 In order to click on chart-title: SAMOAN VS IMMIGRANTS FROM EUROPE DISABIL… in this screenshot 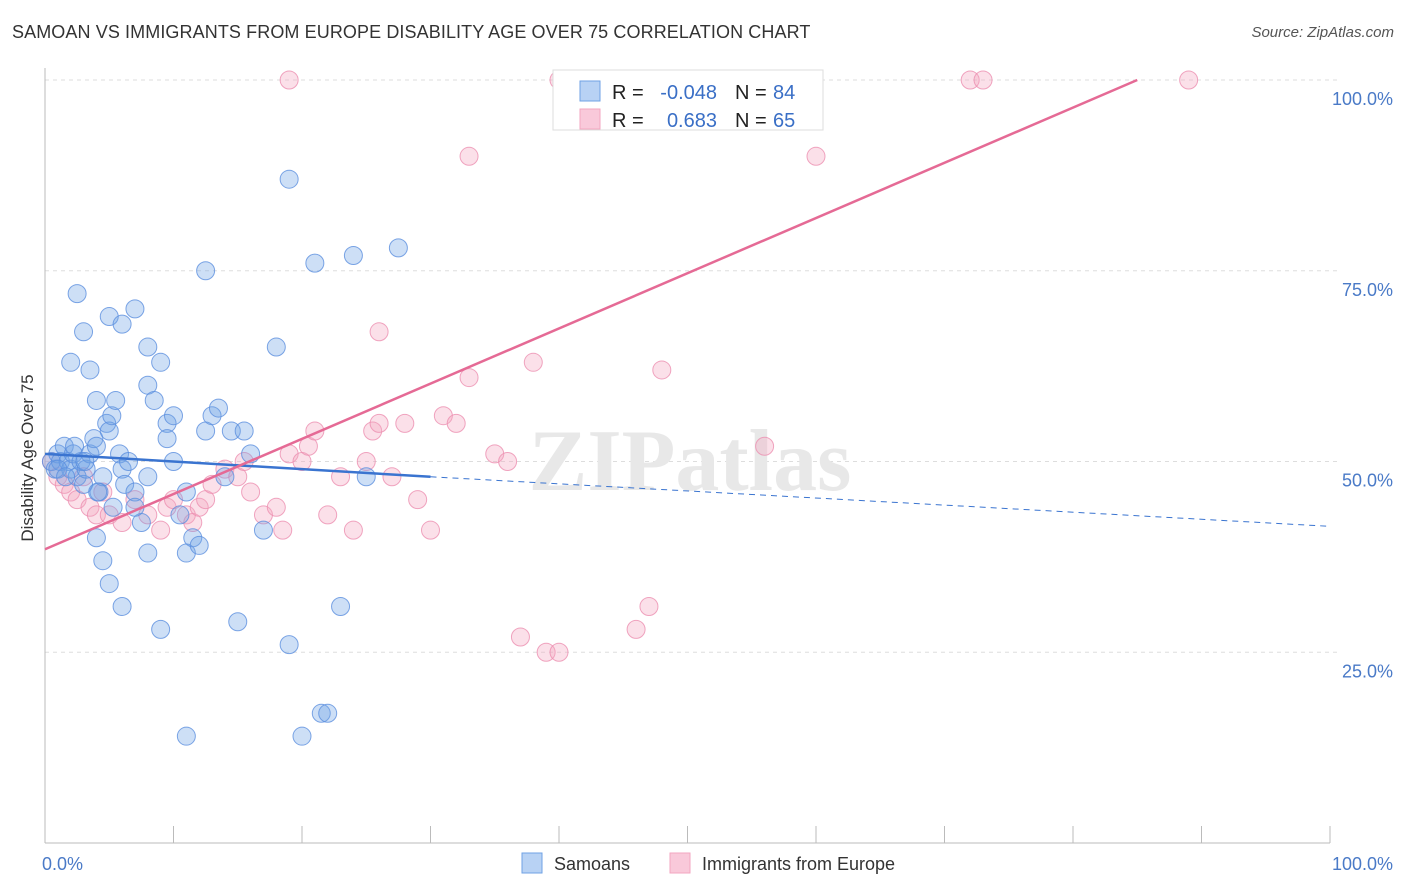, I will do `click(411, 32)`.